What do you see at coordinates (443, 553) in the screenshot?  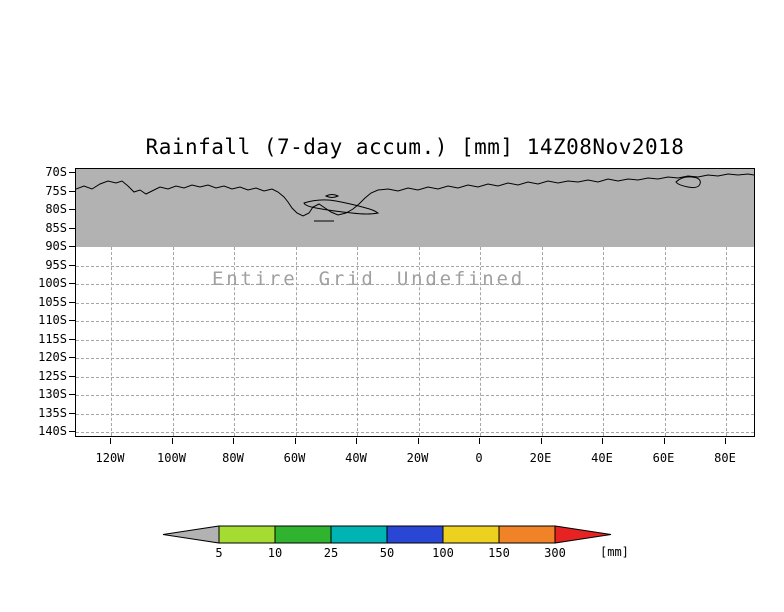 I see `colorbar-tick-label: 100` at bounding box center [443, 553].